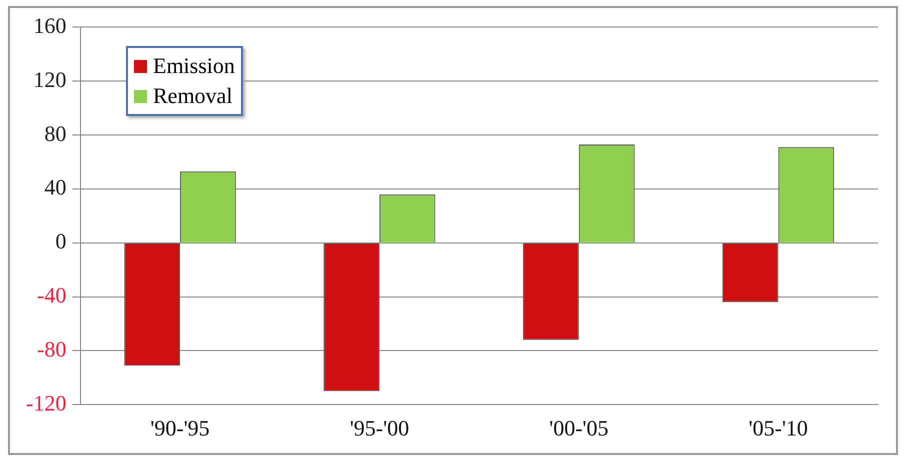 This screenshot has height=459, width=906. What do you see at coordinates (380, 428) in the screenshot?
I see `x-tick-label: '95-'00` at bounding box center [380, 428].